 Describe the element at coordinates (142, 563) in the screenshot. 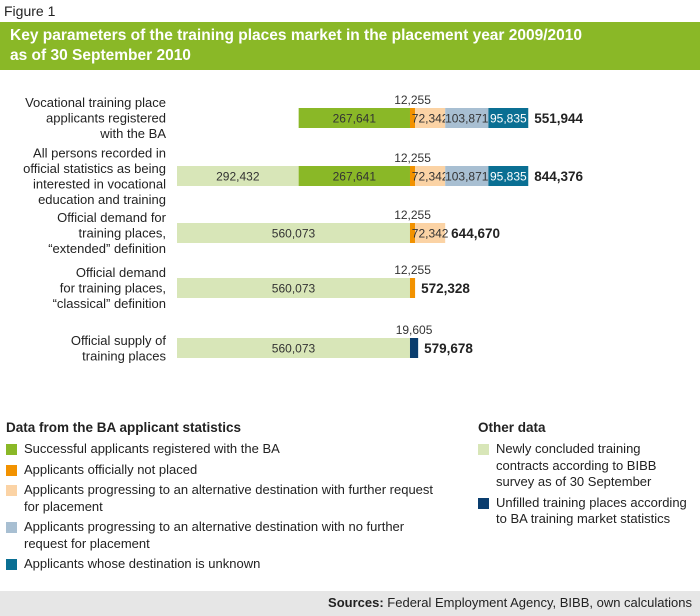

I see `legend-ba-label: Applicants whose destination is unknown` at that location.